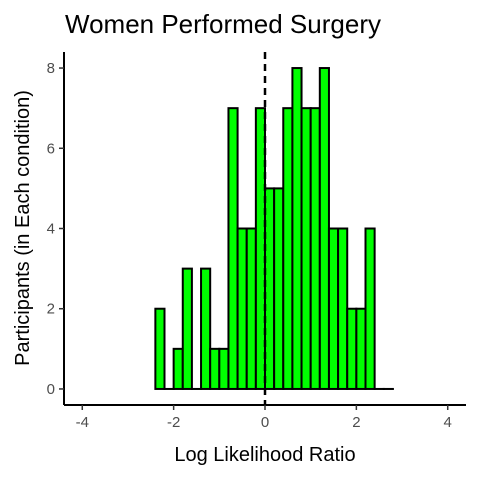 Image resolution: width=480 pixels, height=480 pixels. Describe the element at coordinates (223, 24) in the screenshot. I see `chart-title: Women Performed Surgery` at that location.